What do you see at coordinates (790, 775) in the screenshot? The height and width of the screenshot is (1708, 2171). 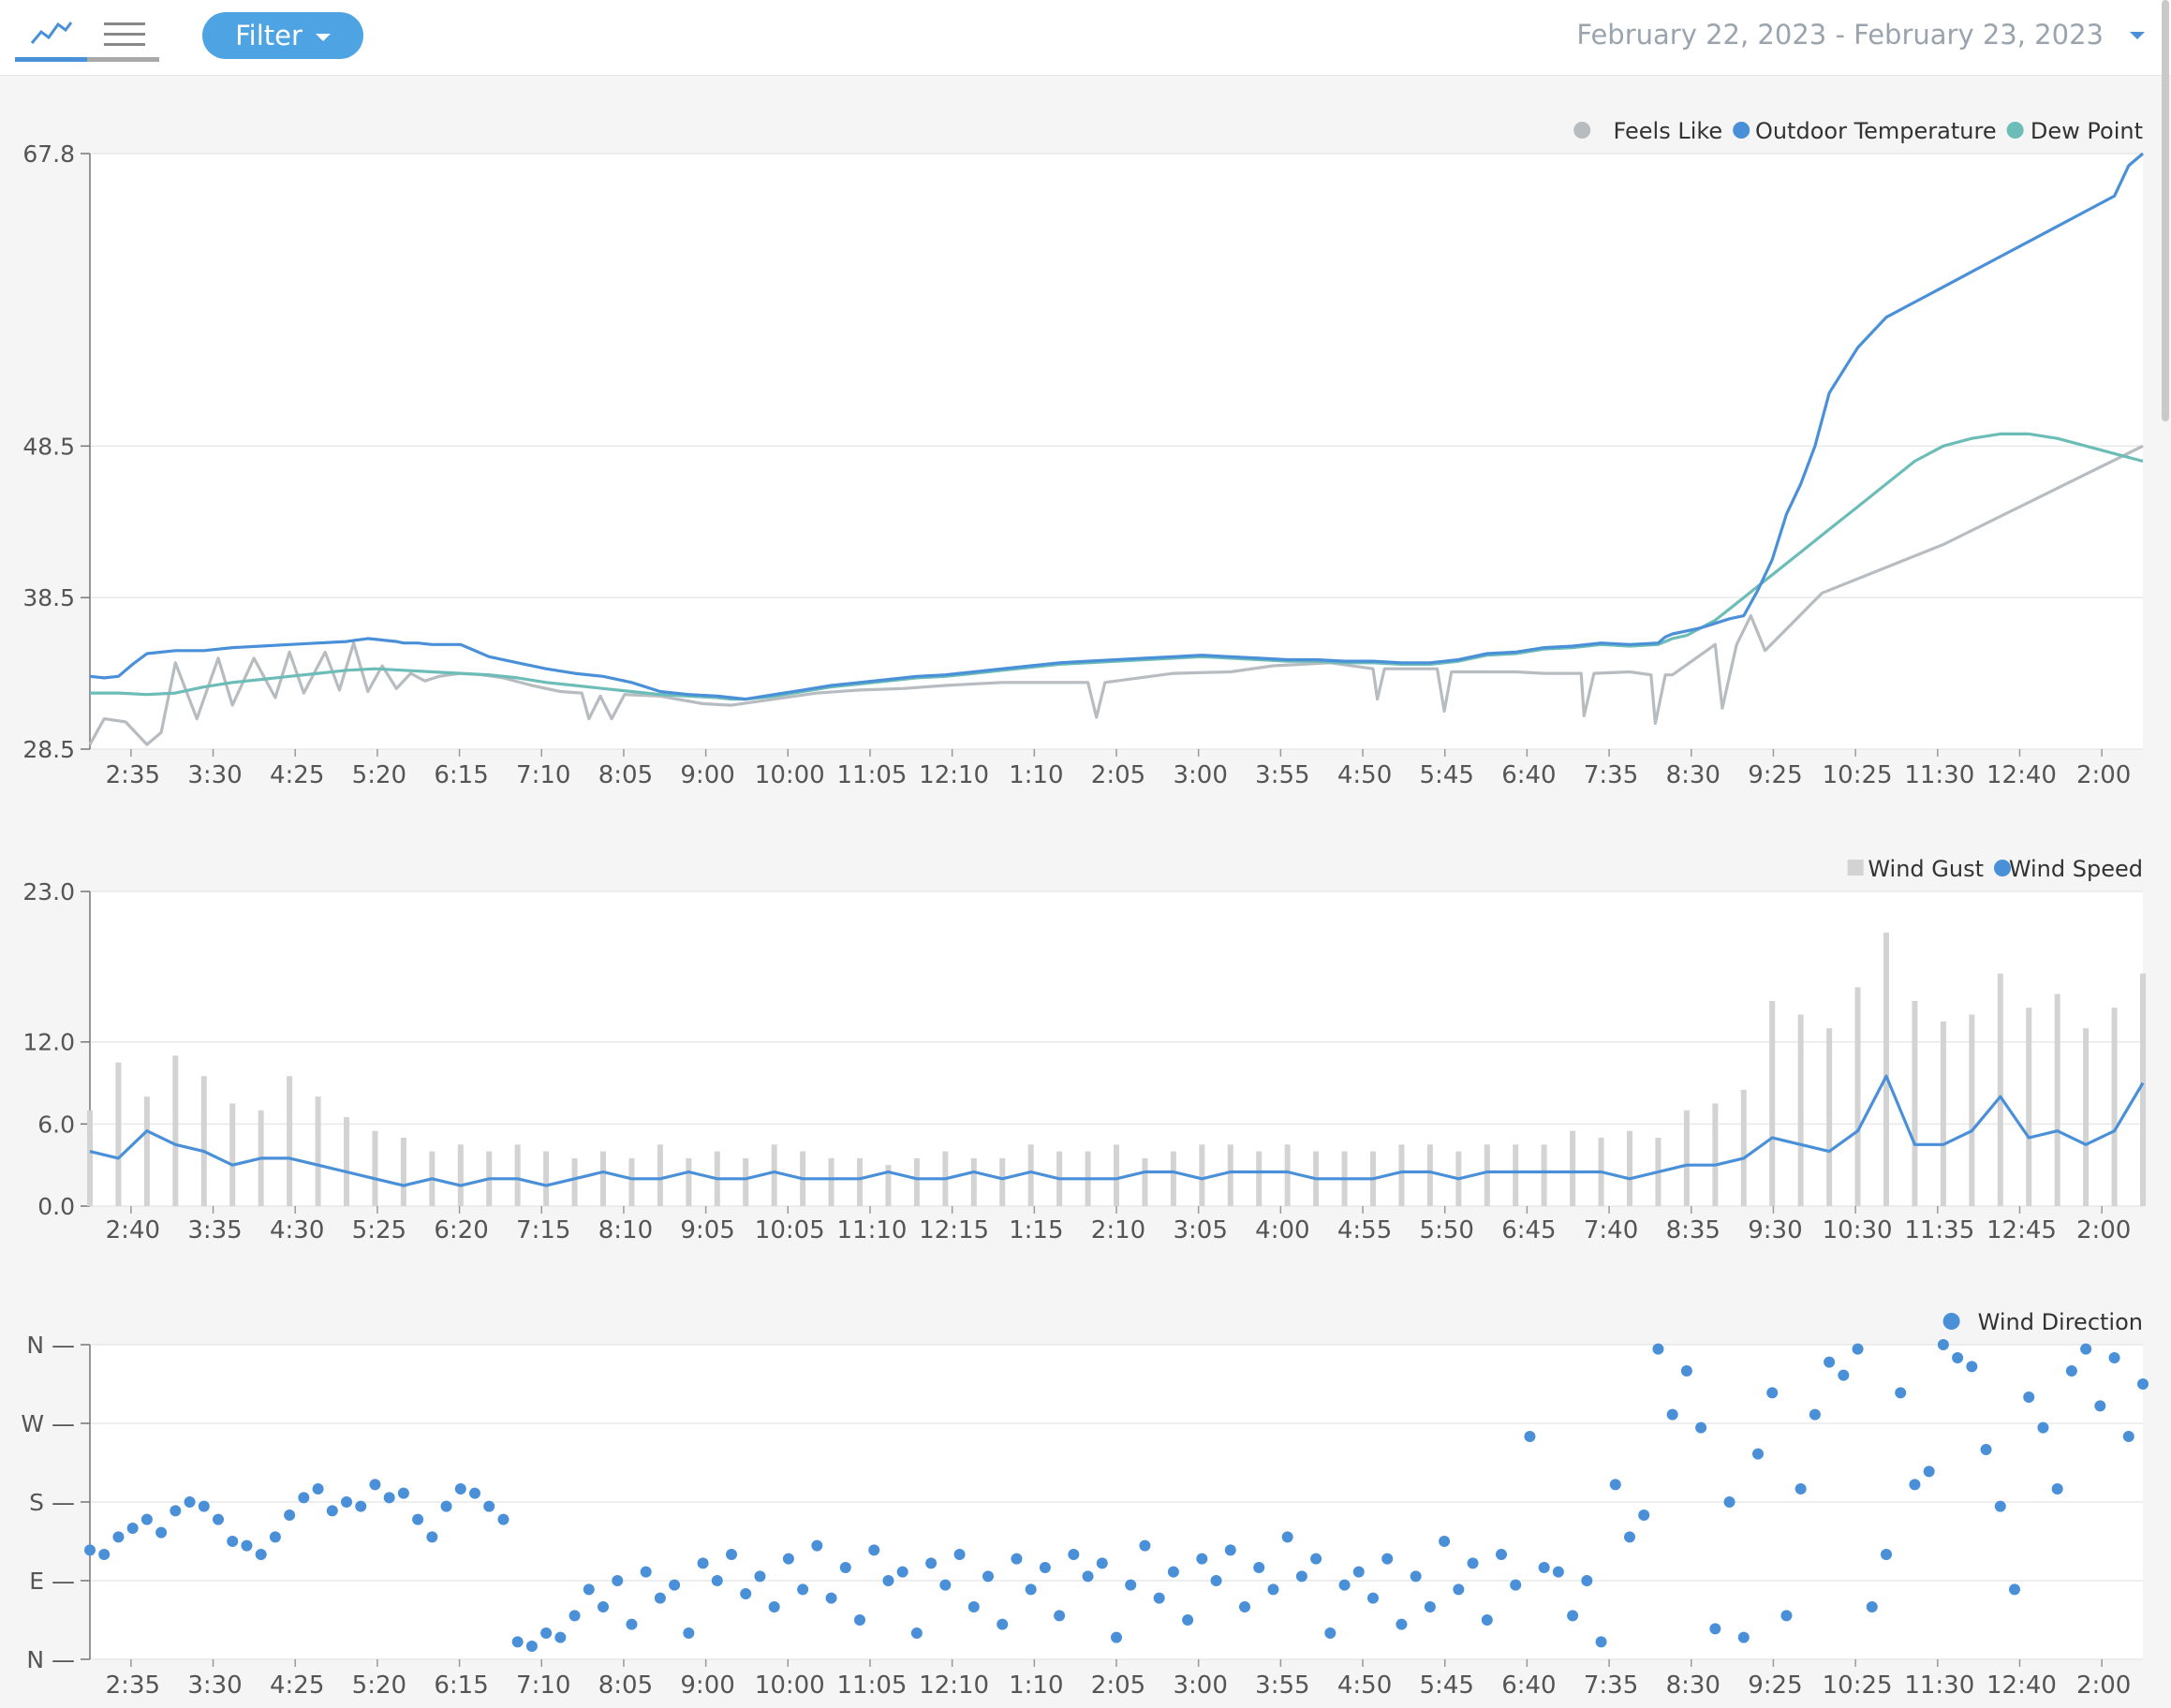 I see `x-tick-label: 10:00` at bounding box center [790, 775].